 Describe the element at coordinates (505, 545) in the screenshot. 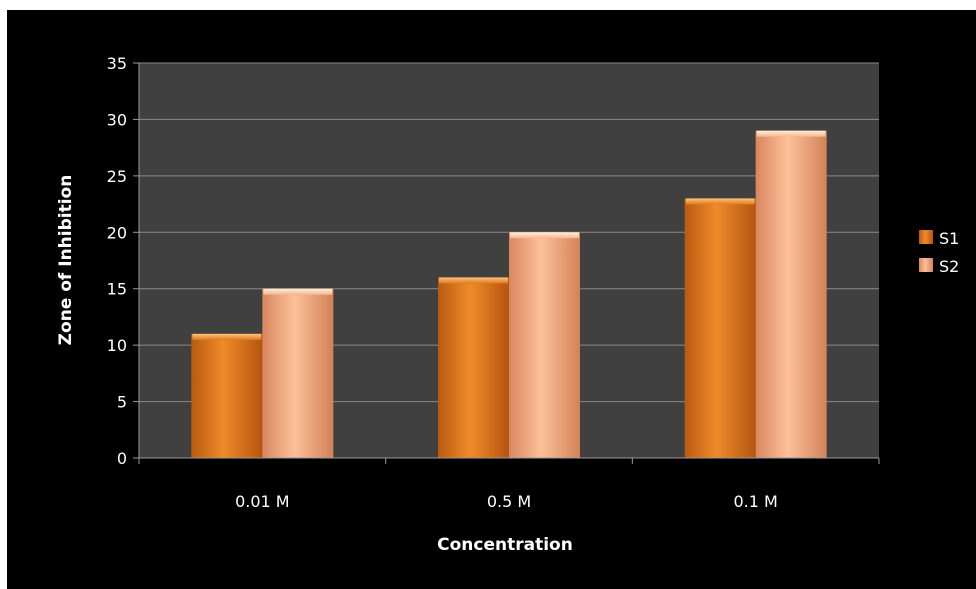

I see `x-axis-title: Concentration` at that location.